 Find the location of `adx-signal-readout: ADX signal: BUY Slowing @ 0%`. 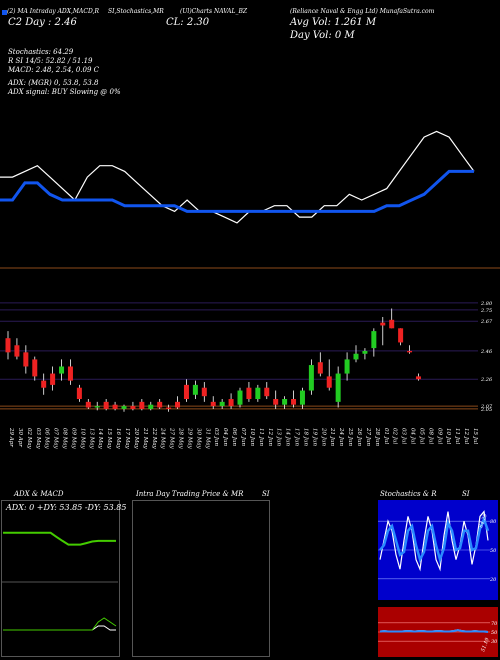

adx-signal-readout: ADX signal: BUY Slowing @ 0% is located at coordinates (64, 92).